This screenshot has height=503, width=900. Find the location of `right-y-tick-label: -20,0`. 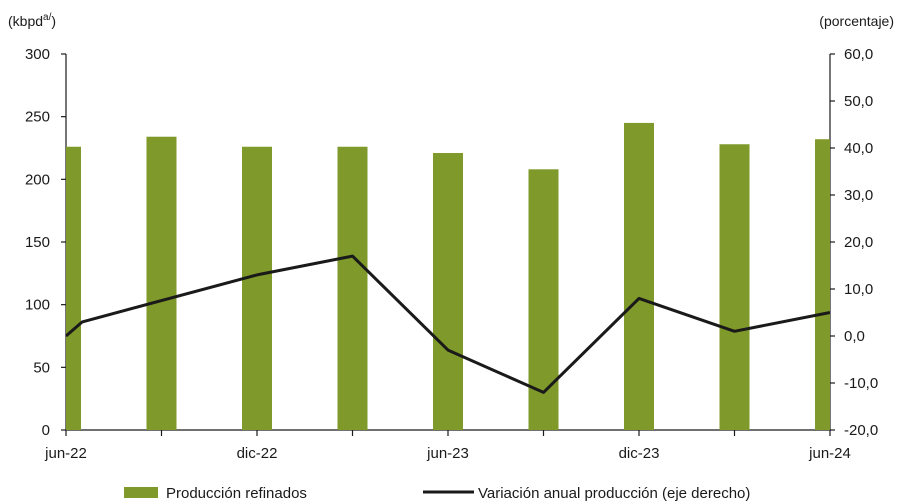

right-y-tick-label: -20,0 is located at coordinates (861, 430).